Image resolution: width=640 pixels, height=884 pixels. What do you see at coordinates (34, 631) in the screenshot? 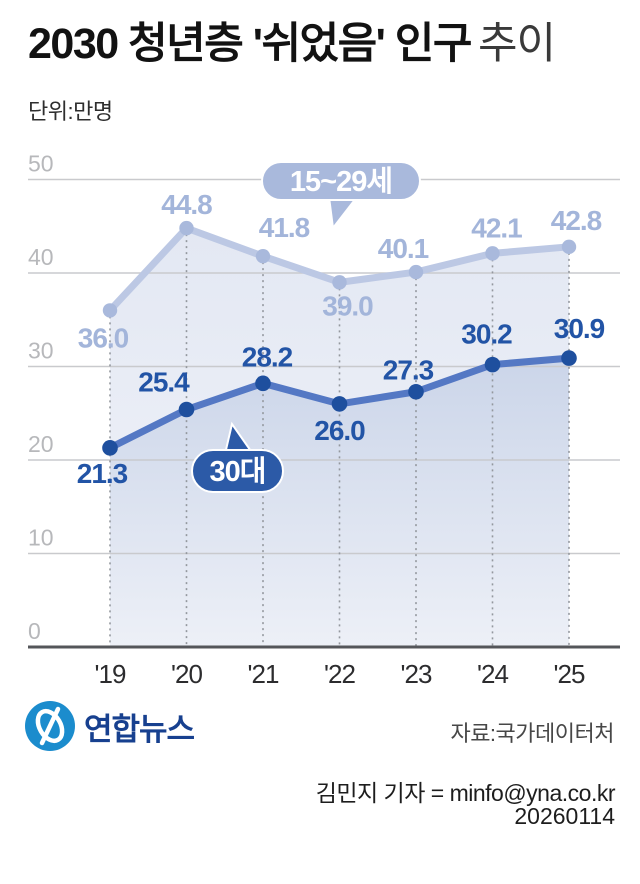
I see `y-tick-label: 0` at bounding box center [34, 631].